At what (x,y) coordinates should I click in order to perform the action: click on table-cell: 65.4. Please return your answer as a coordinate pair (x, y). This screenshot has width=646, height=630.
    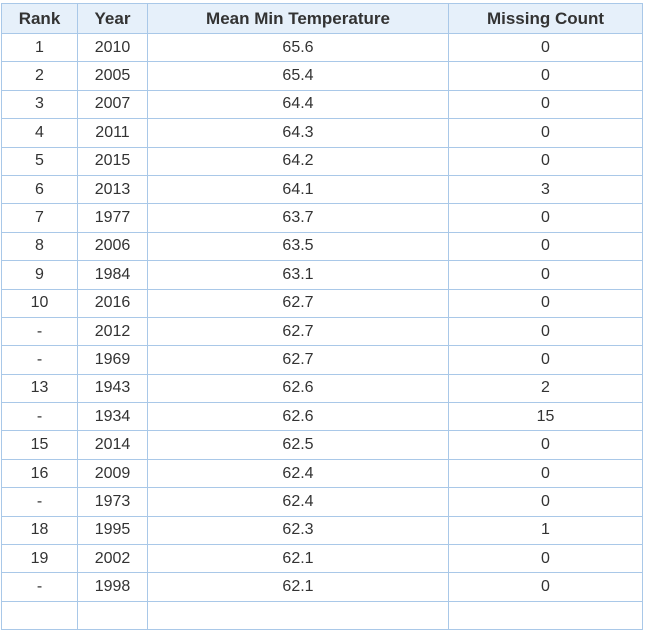
    Looking at the image, I should click on (298, 76).